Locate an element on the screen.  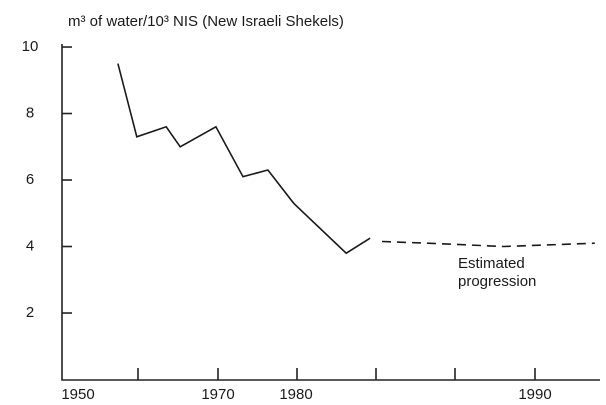
annotation: Estimated is located at coordinates (491, 263).